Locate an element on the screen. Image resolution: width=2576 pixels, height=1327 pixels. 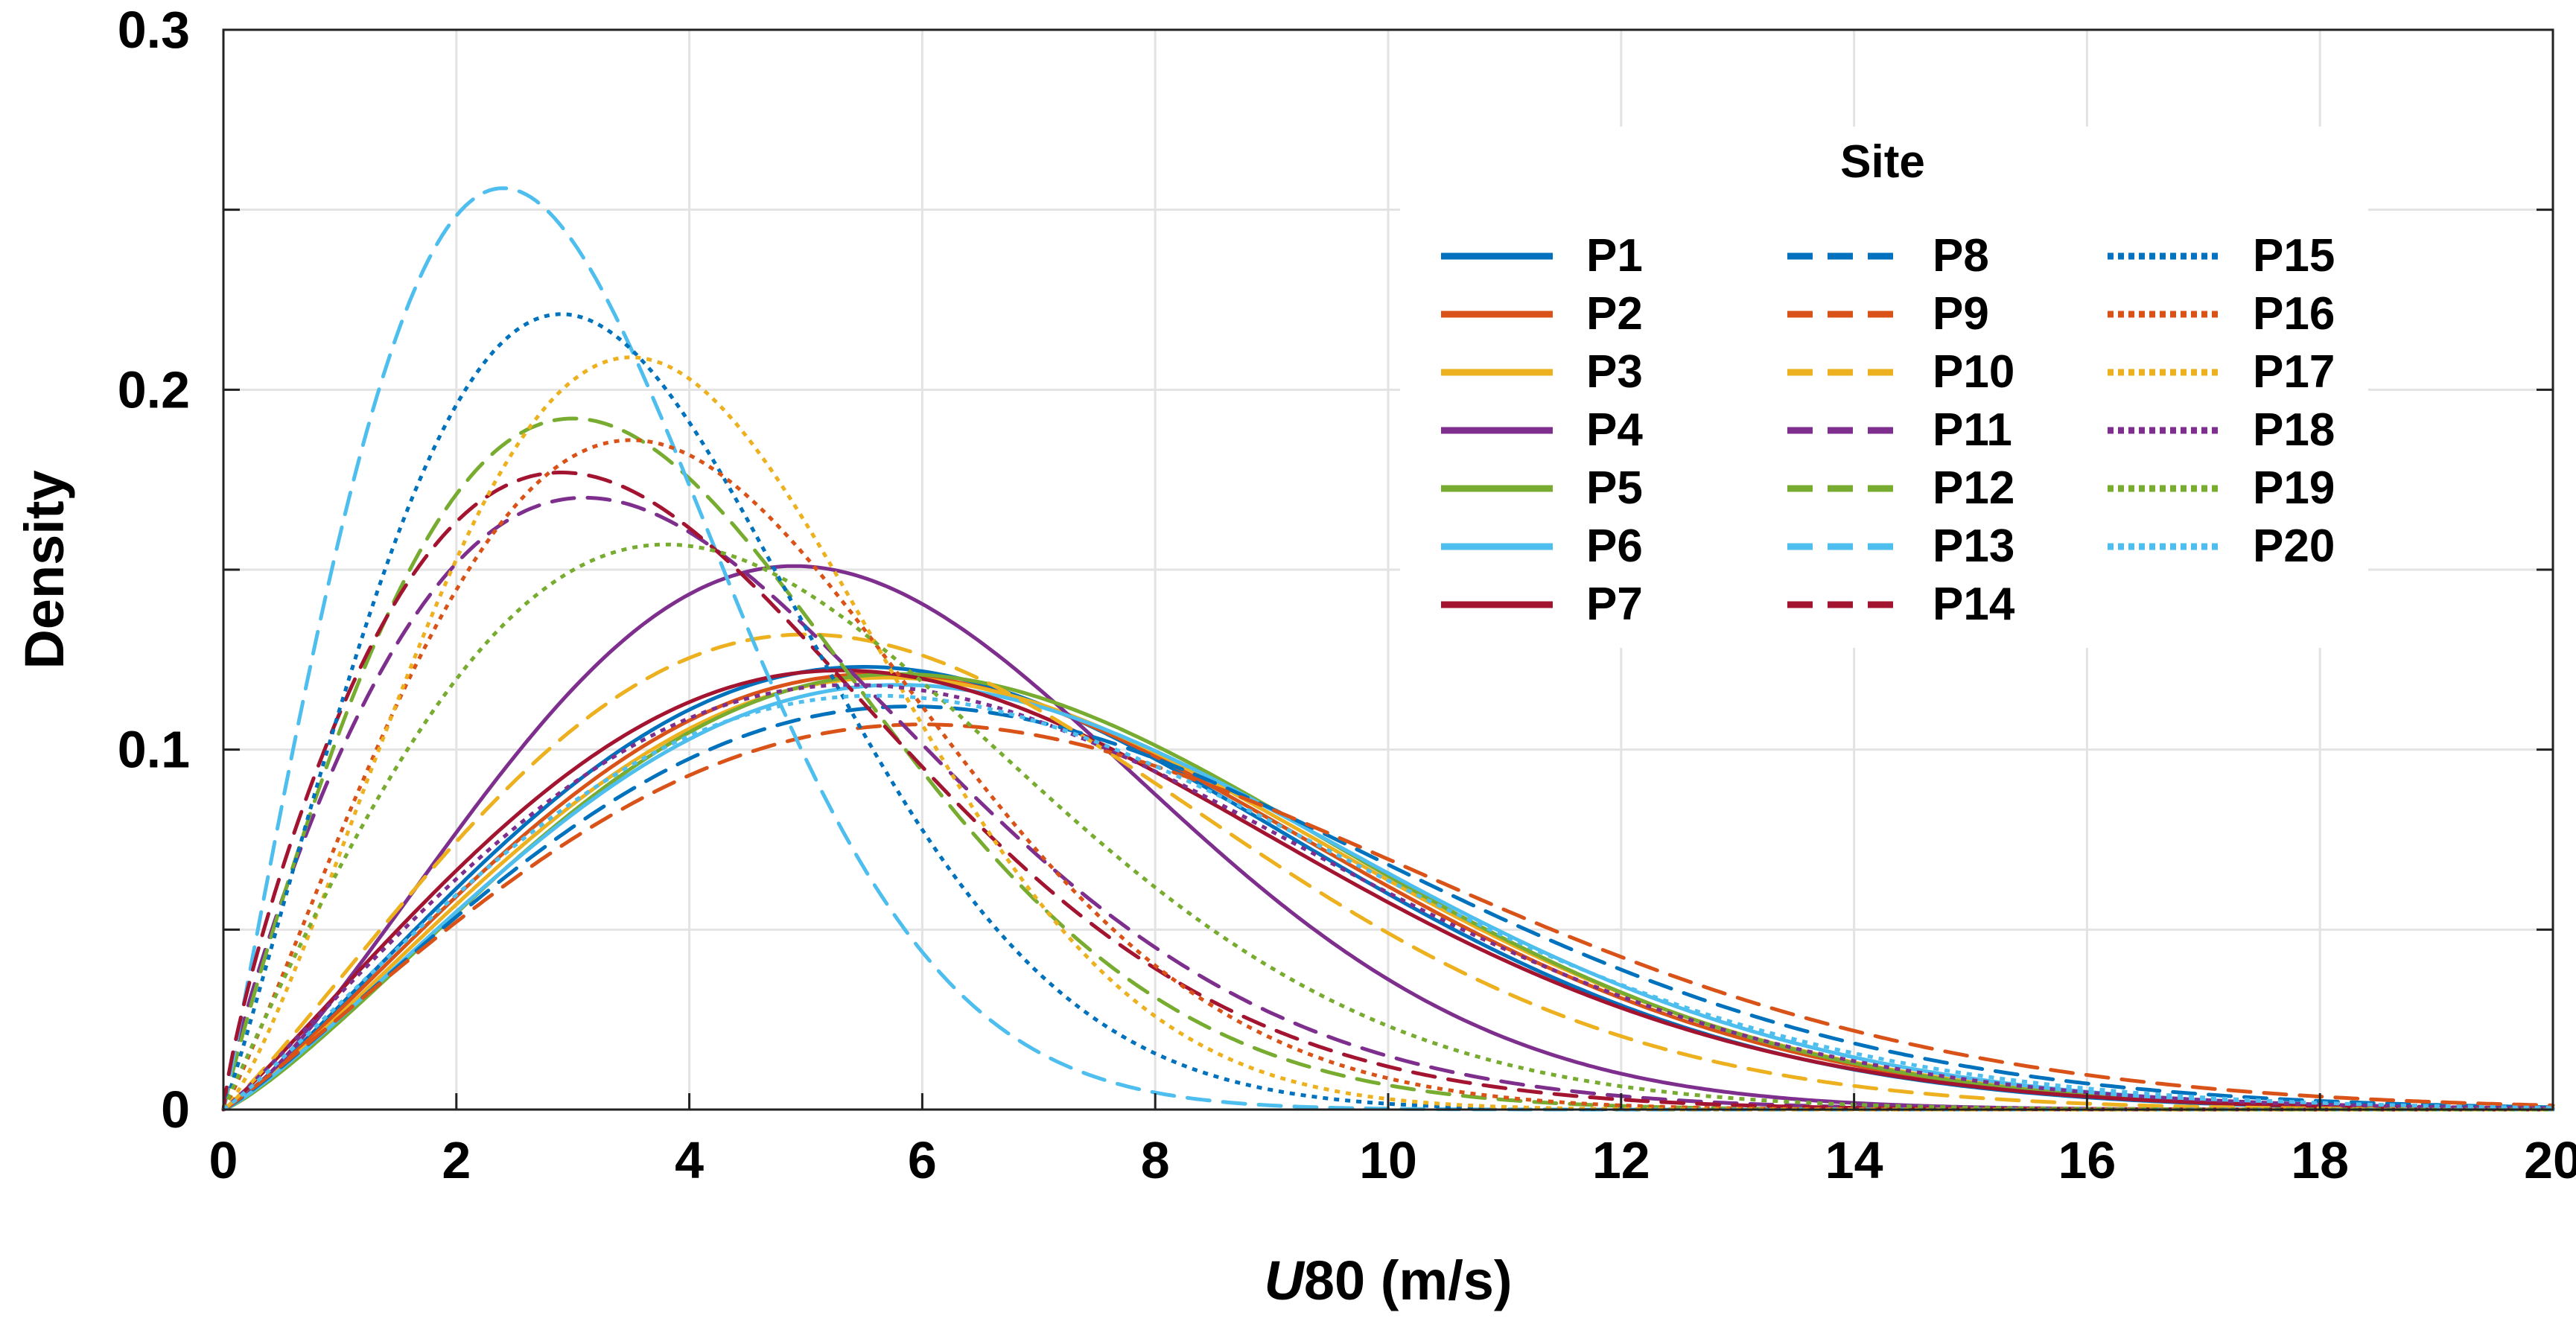
legend-title: Site is located at coordinates (1882, 162).